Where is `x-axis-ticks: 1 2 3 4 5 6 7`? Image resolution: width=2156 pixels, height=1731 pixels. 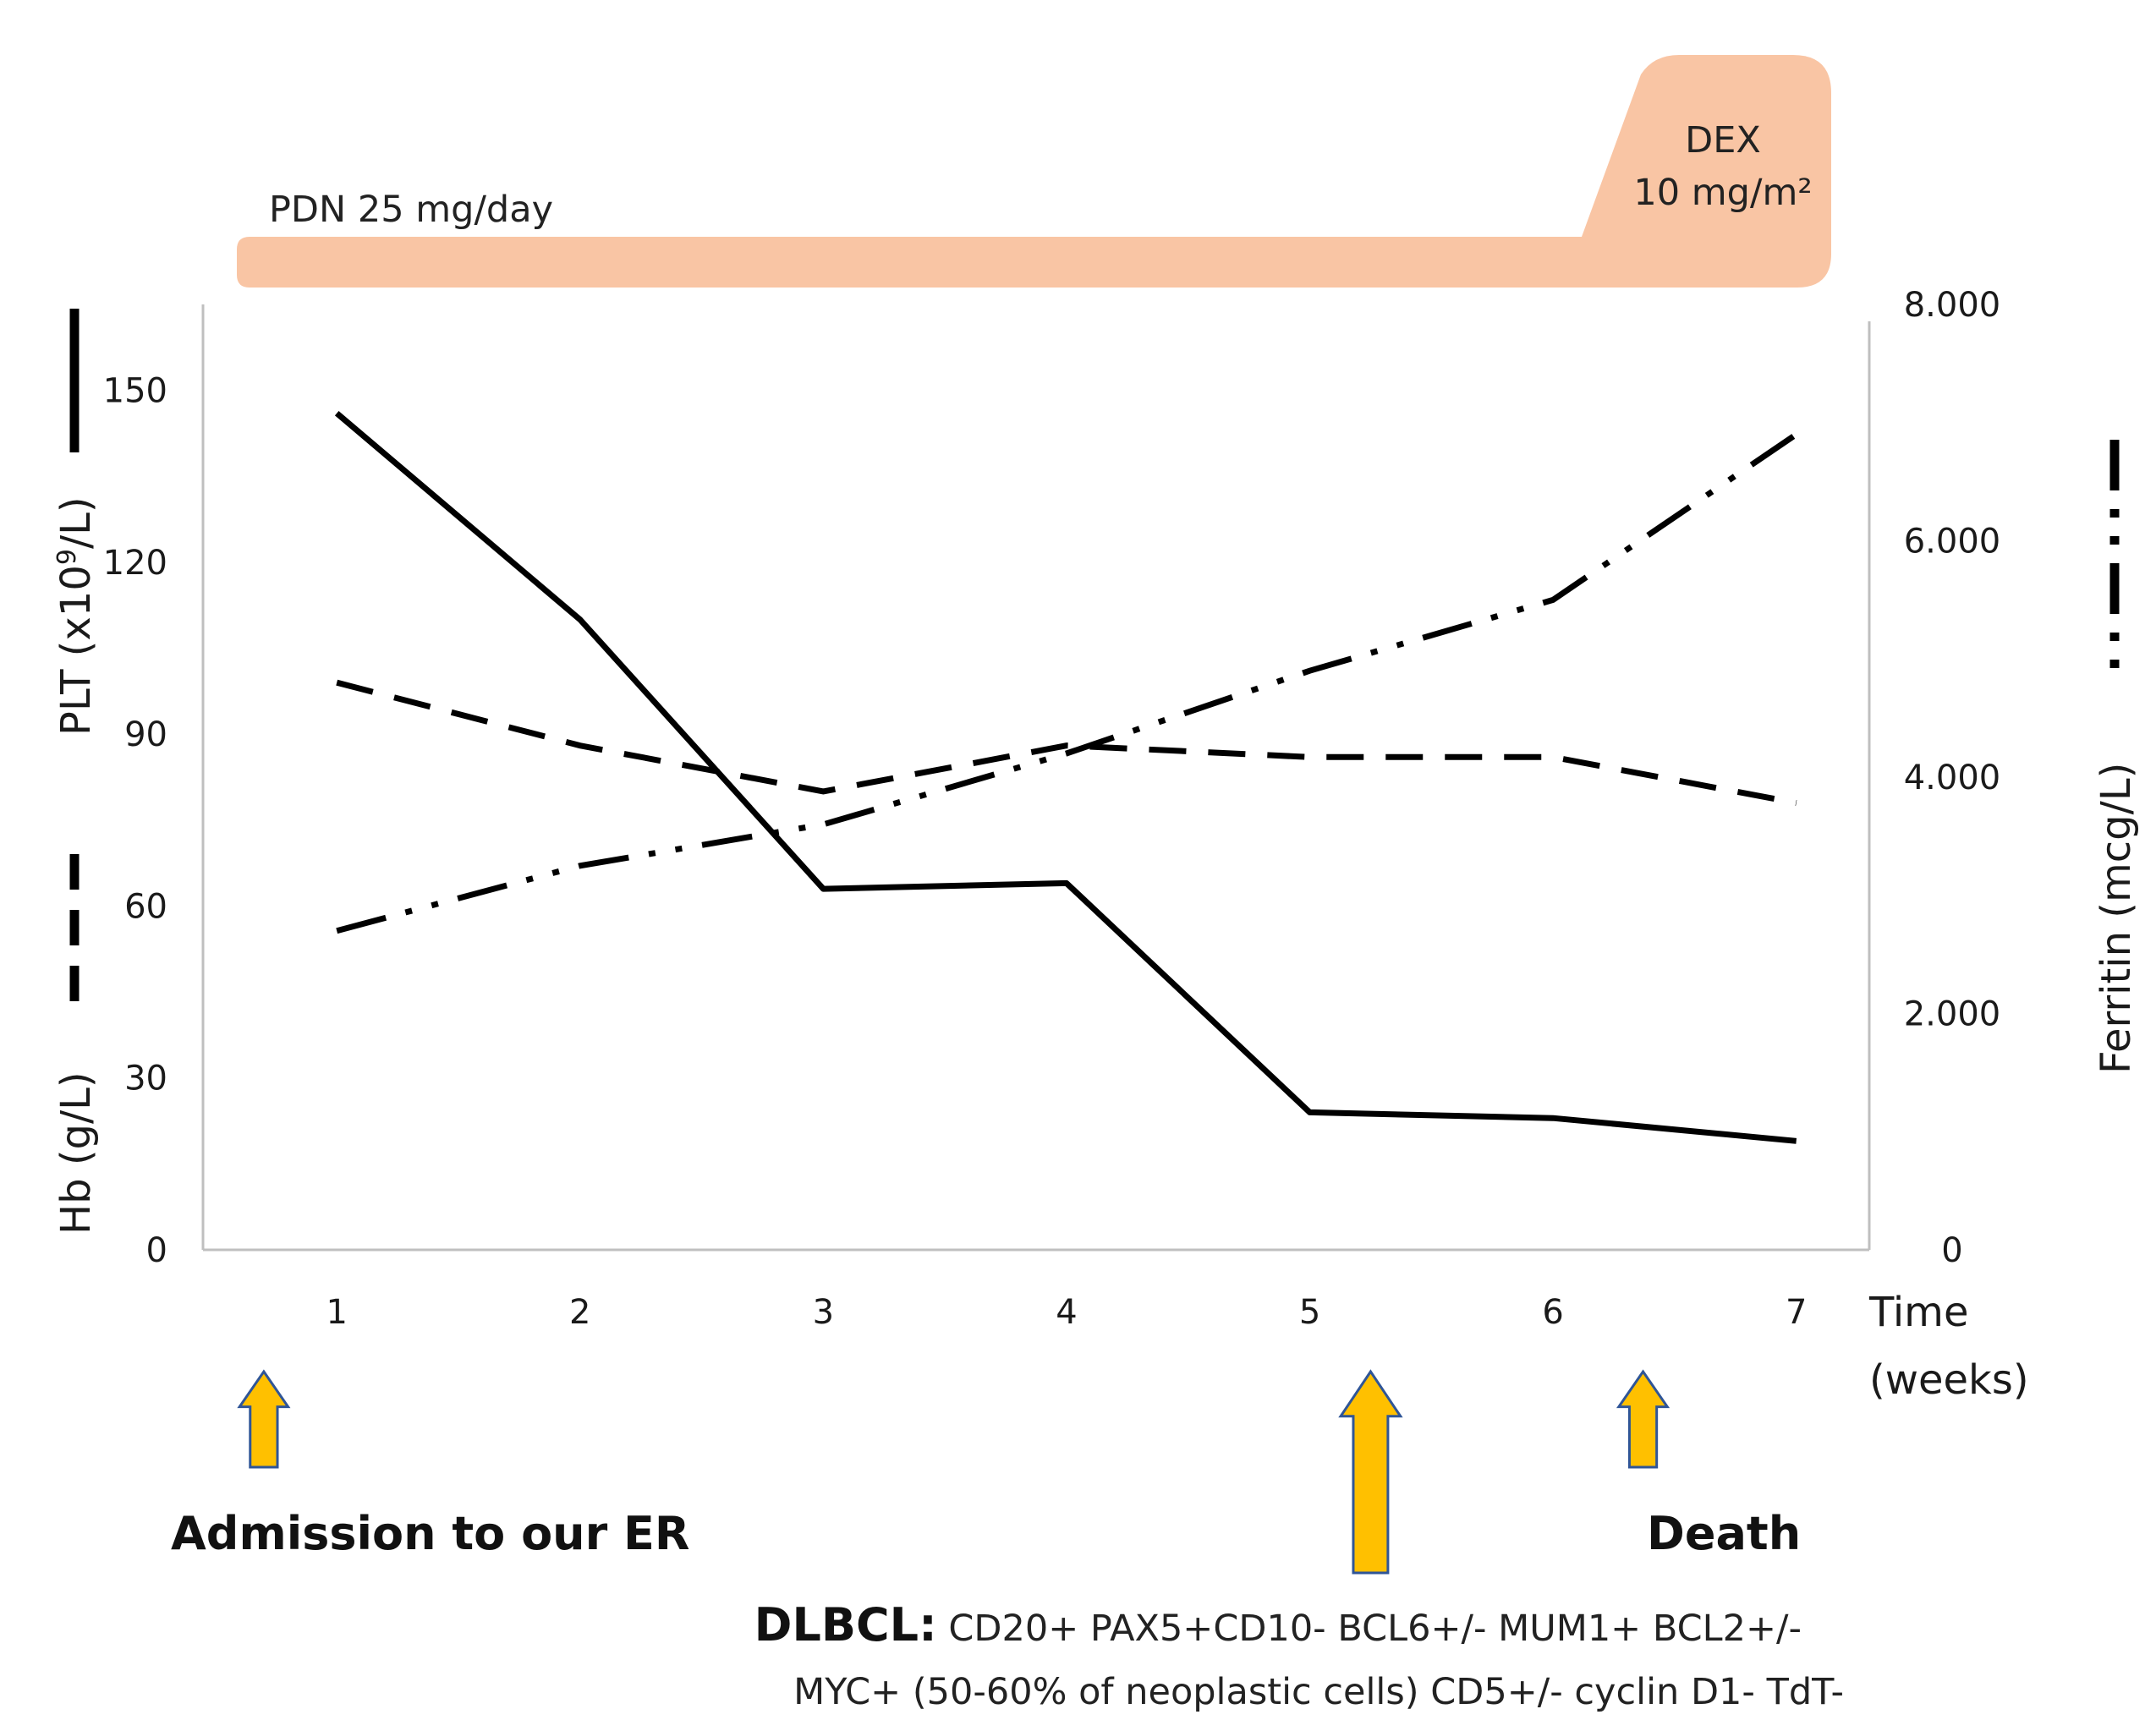 x-axis-ticks: 1 2 3 4 5 6 7 is located at coordinates (1067, 1313).